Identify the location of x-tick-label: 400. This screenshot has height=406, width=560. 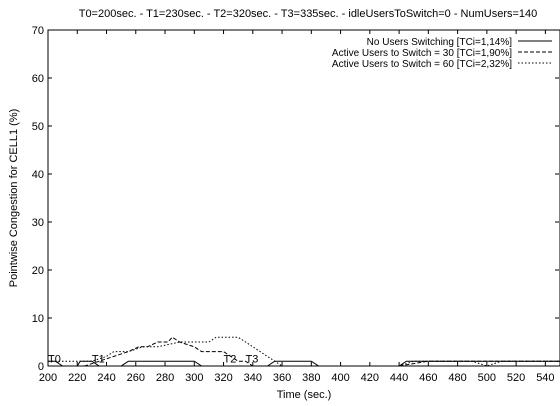
(340, 378).